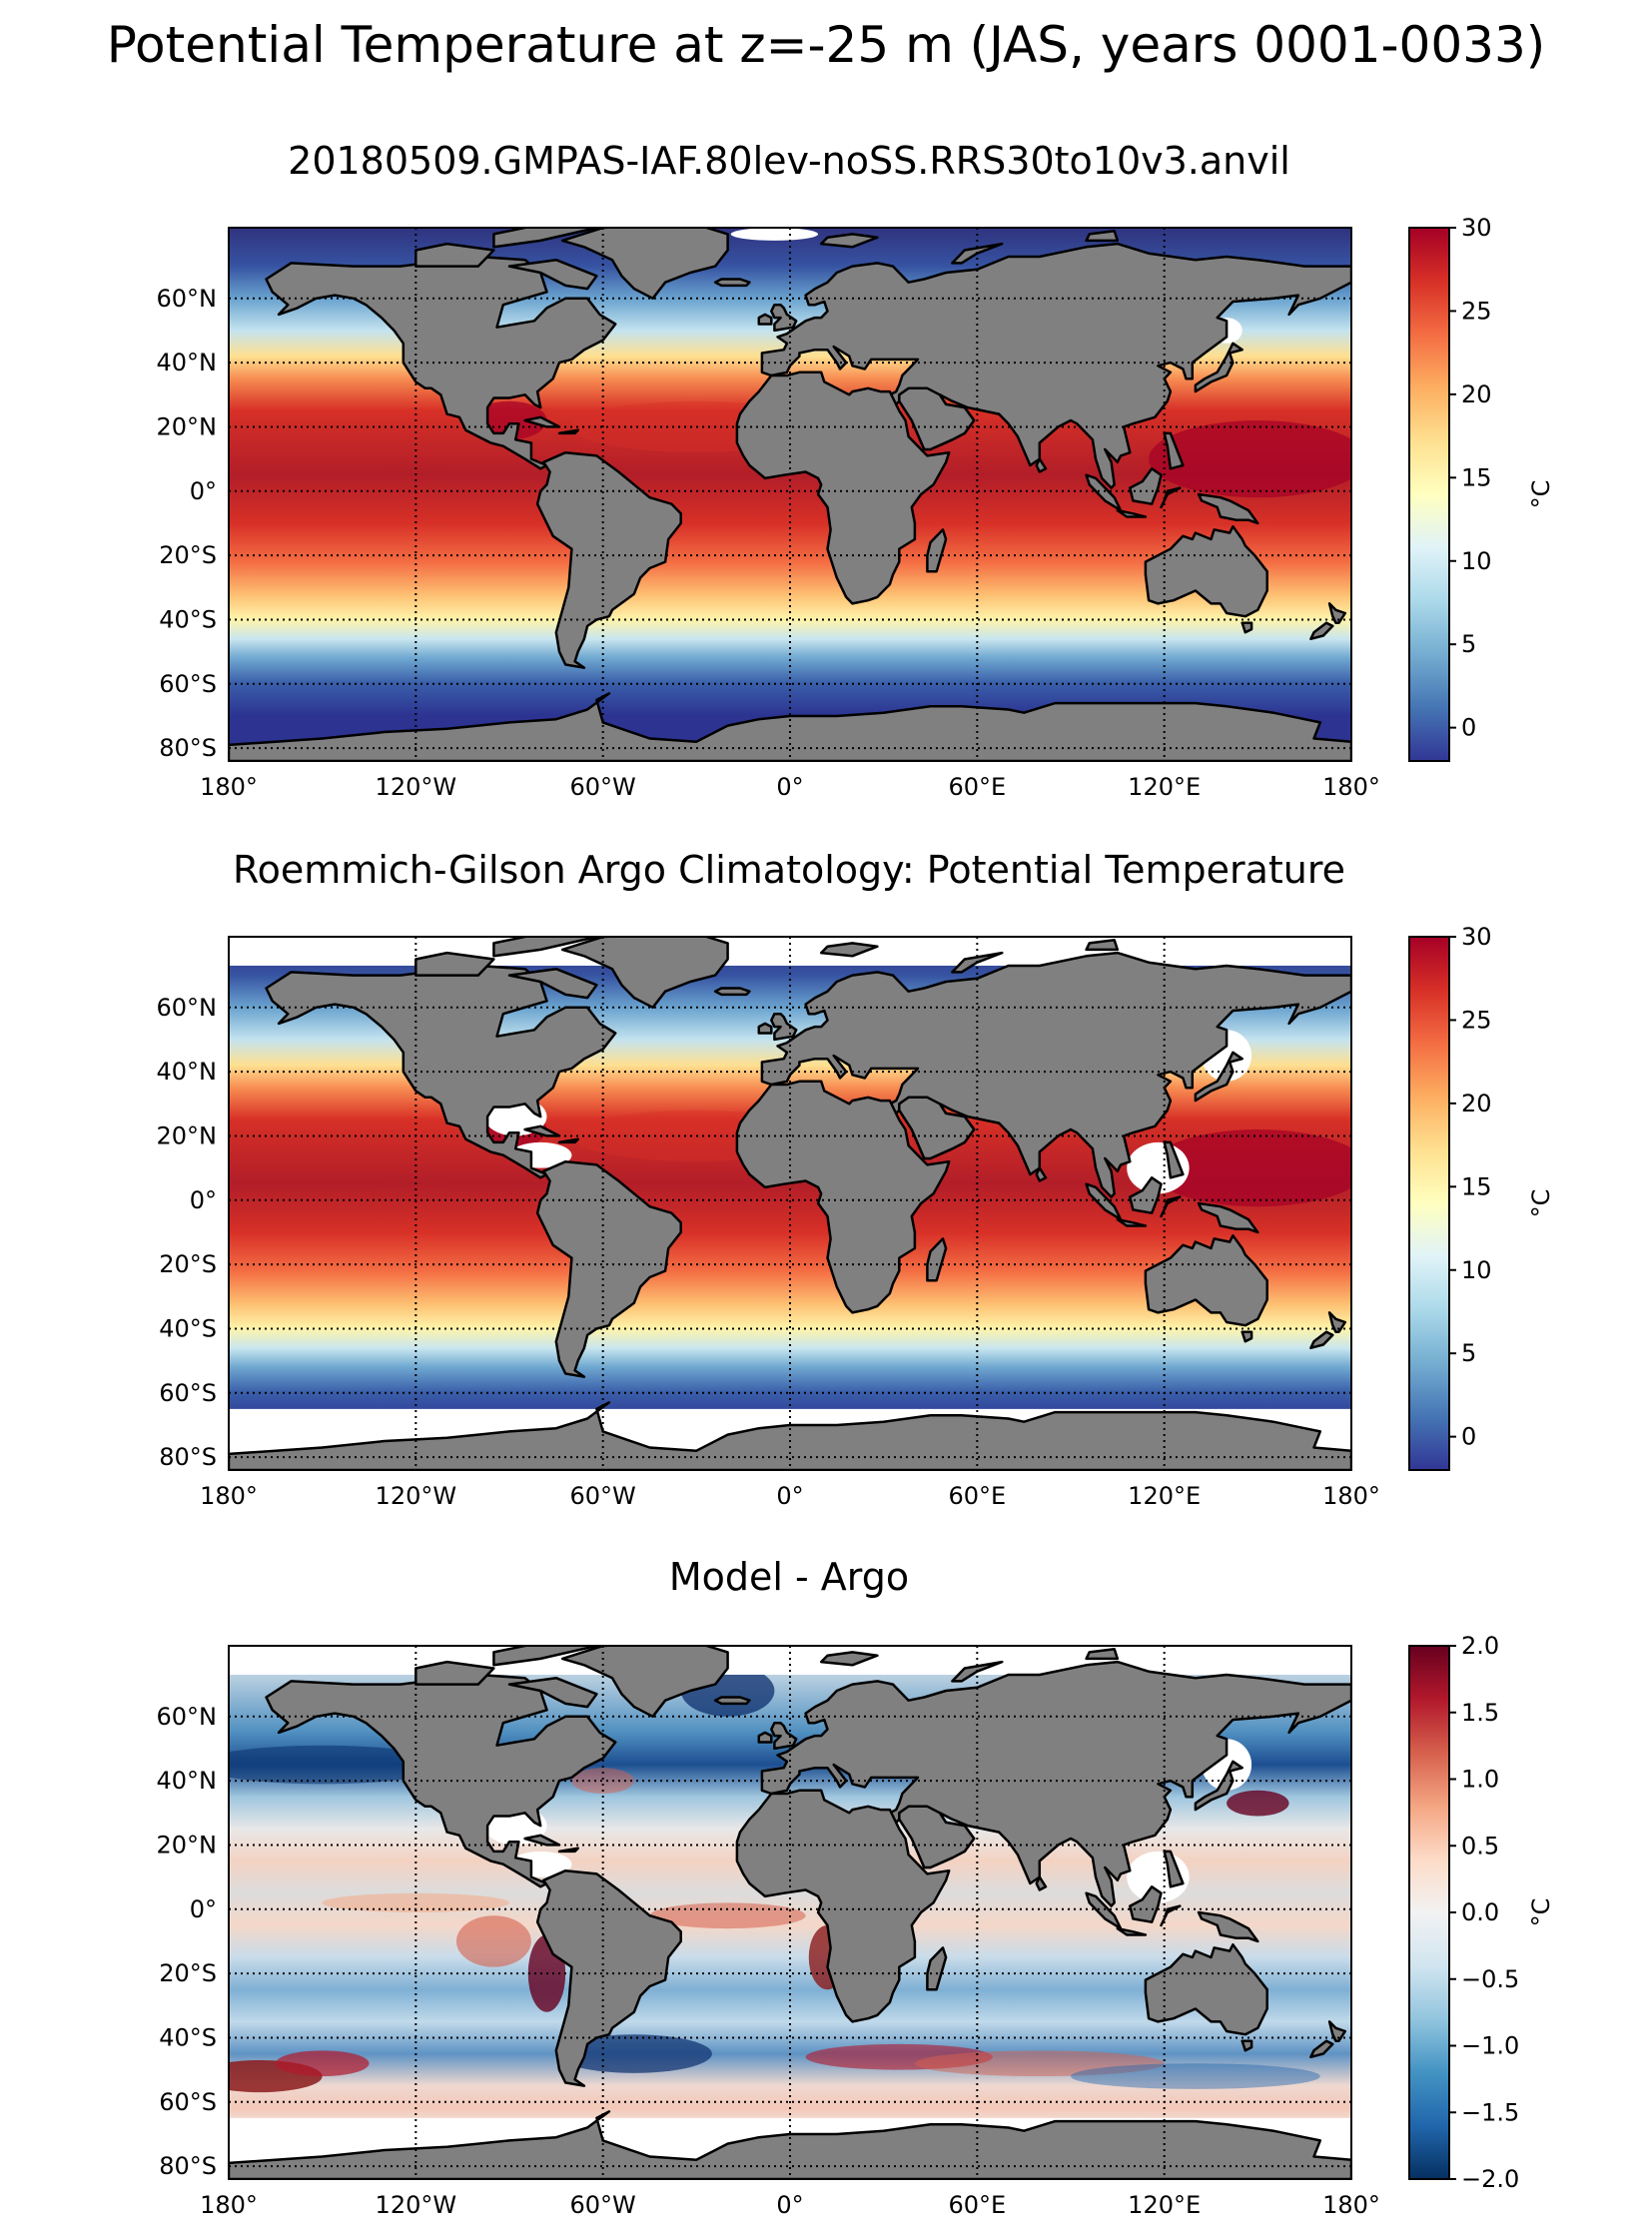 Image resolution: width=1652 pixels, height=2232 pixels. Describe the element at coordinates (1041, 1174) in the screenshot. I see `land-sri-lanka` at that location.